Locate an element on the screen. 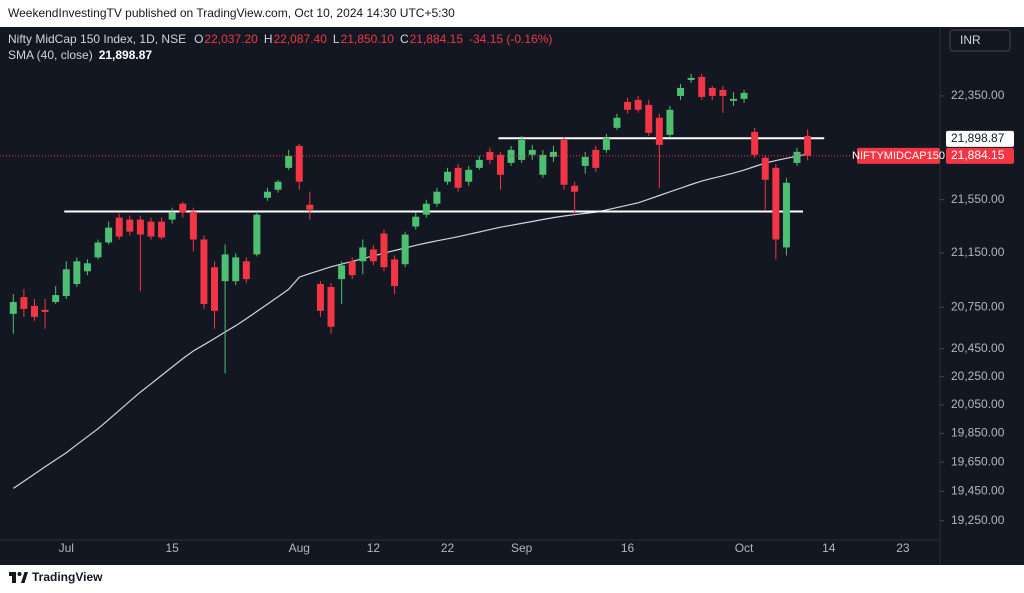 The image size is (1024, 593). legend-value: 22,087.40 is located at coordinates (300, 39).